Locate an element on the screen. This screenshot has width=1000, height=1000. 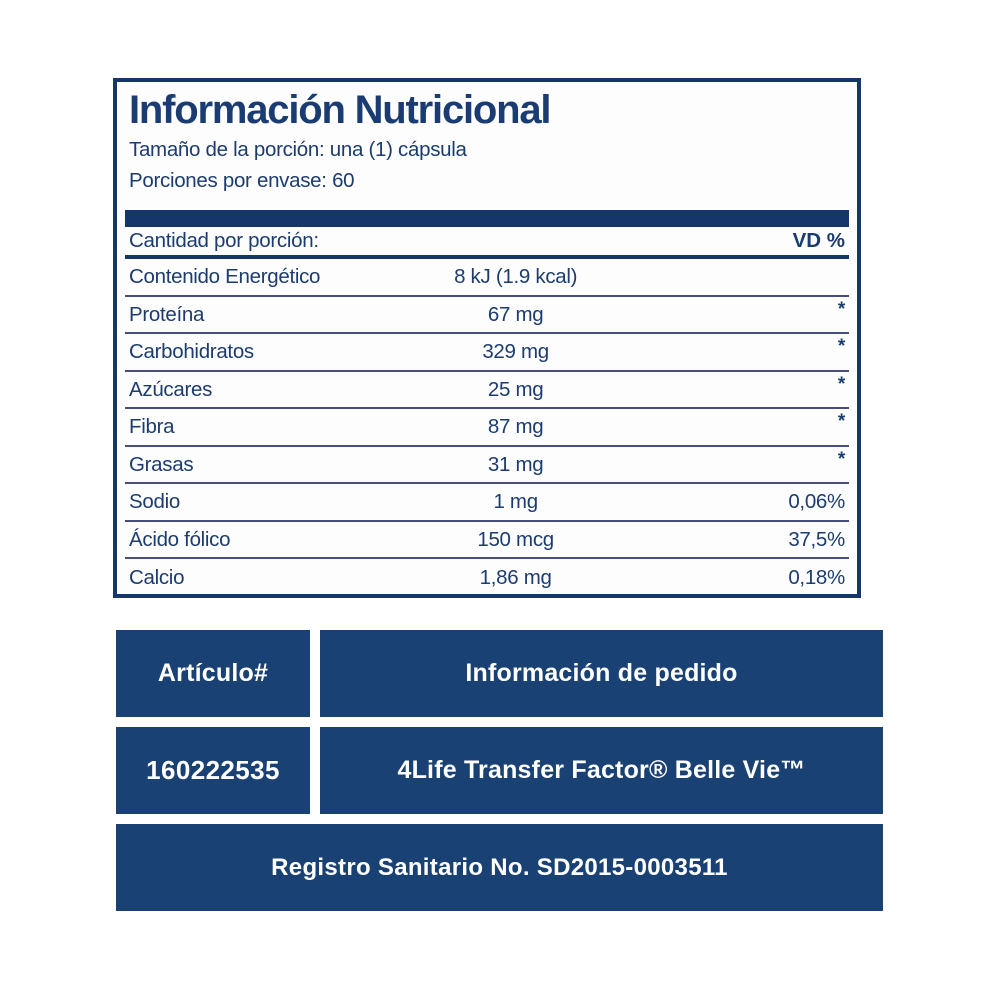
nutrient-name: Calcio is located at coordinates (157, 578).